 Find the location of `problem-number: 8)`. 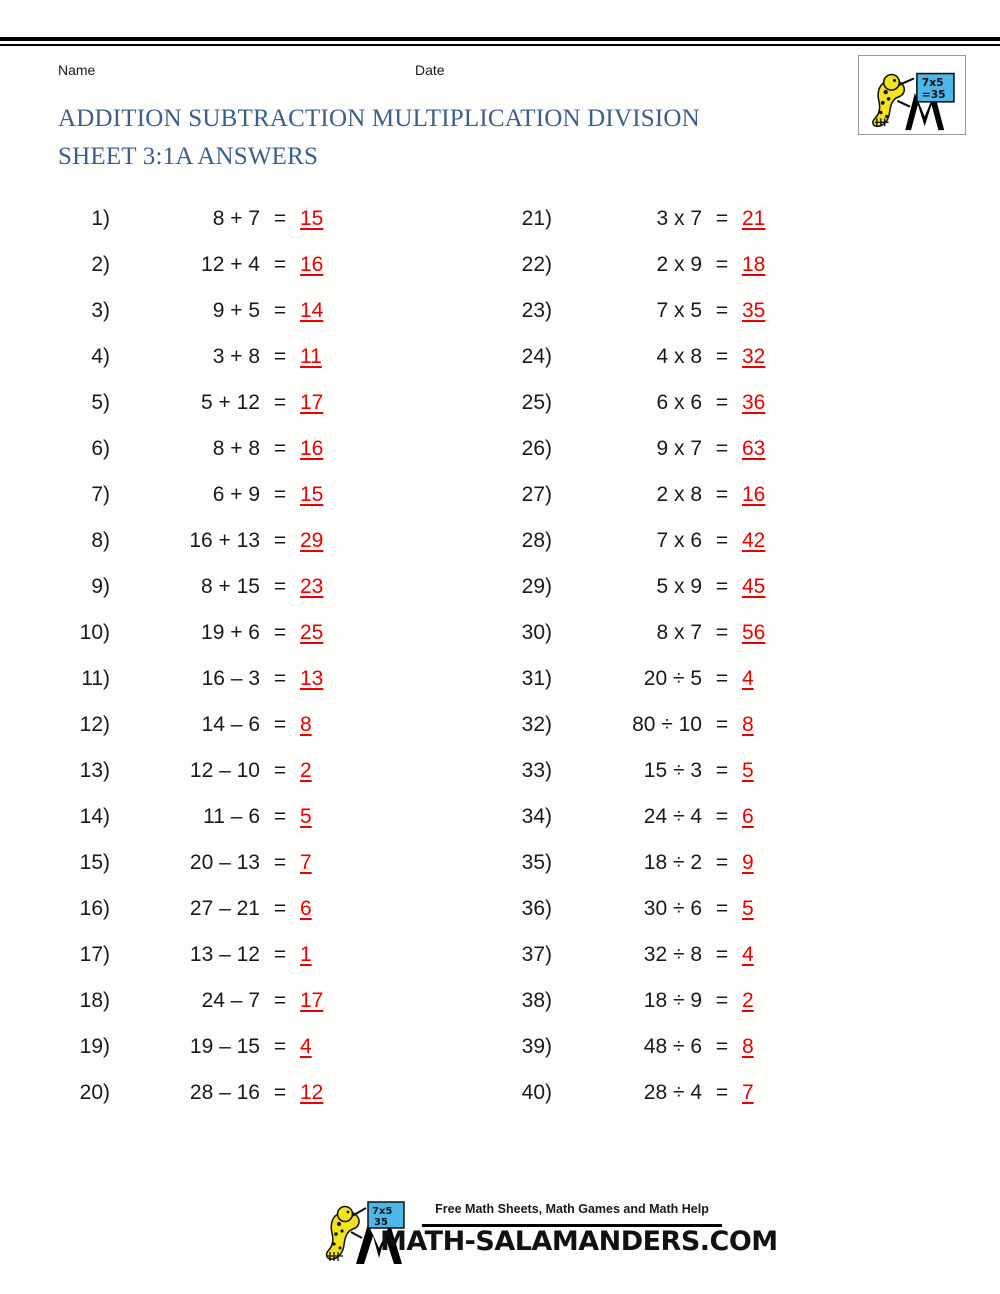

problem-number: 8) is located at coordinates (100, 540).